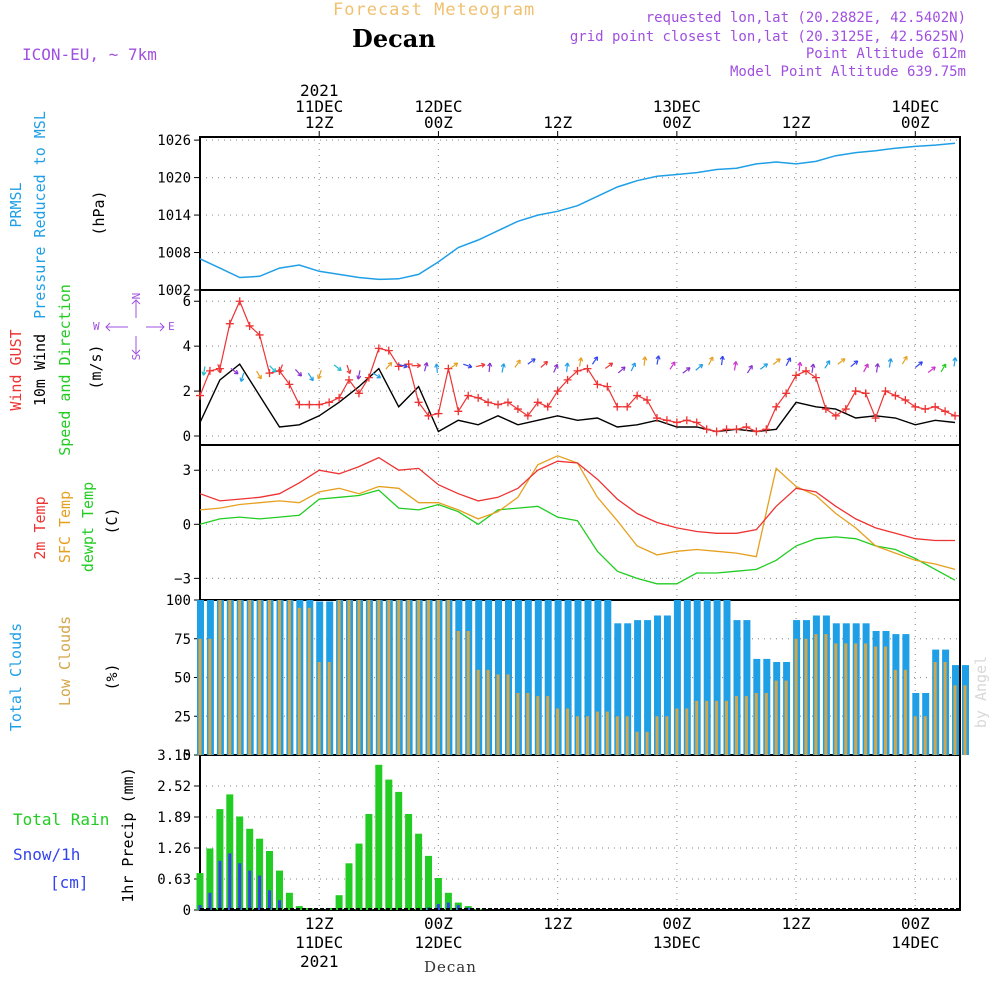  What do you see at coordinates (885, 54) in the screenshot?
I see `point-altitude: Point Altitude 612m` at bounding box center [885, 54].